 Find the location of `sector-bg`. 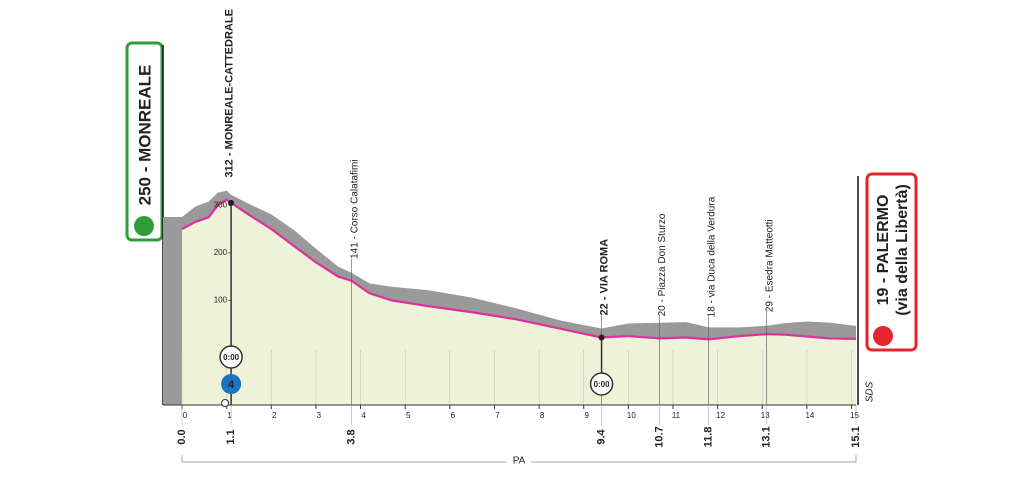

sector-bg is located at coordinates (519, 461).